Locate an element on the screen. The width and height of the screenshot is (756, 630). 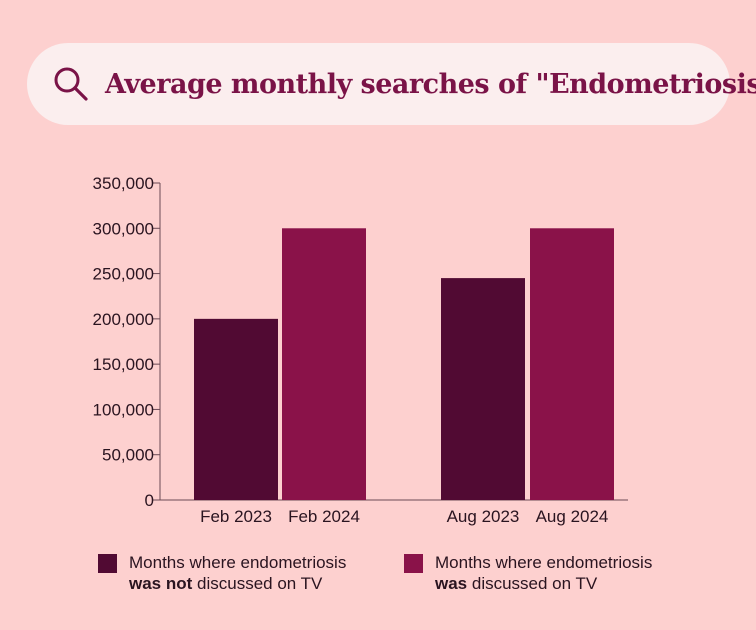
y-tick-label: 150,000 is located at coordinates (123, 364).